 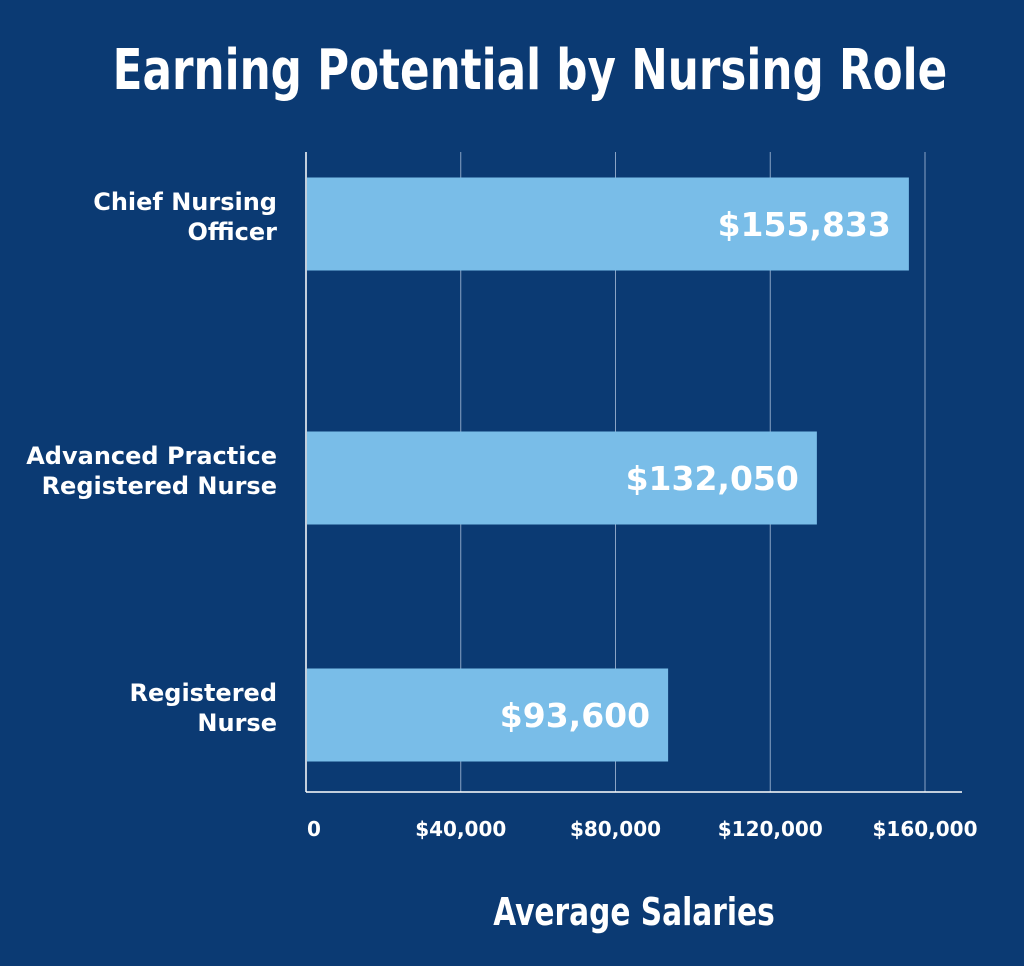 What do you see at coordinates (151, 456) in the screenshot?
I see `category-label: Advanced Practice` at bounding box center [151, 456].